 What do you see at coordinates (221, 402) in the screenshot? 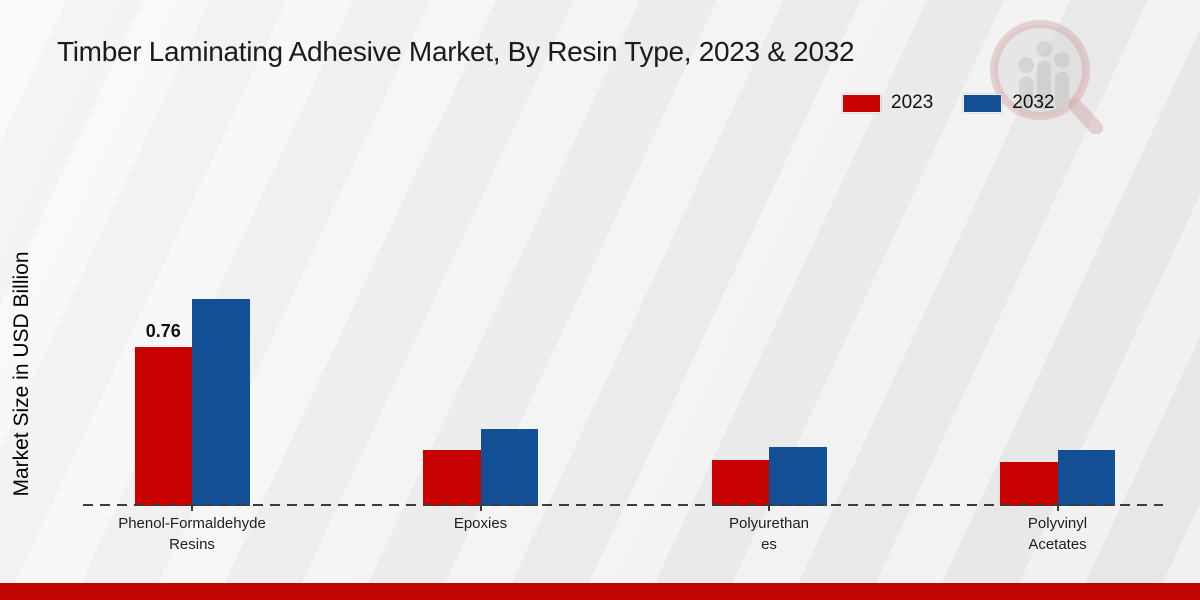
I see `bar-2032-phenol-formaldehyde-resins` at bounding box center [221, 402].